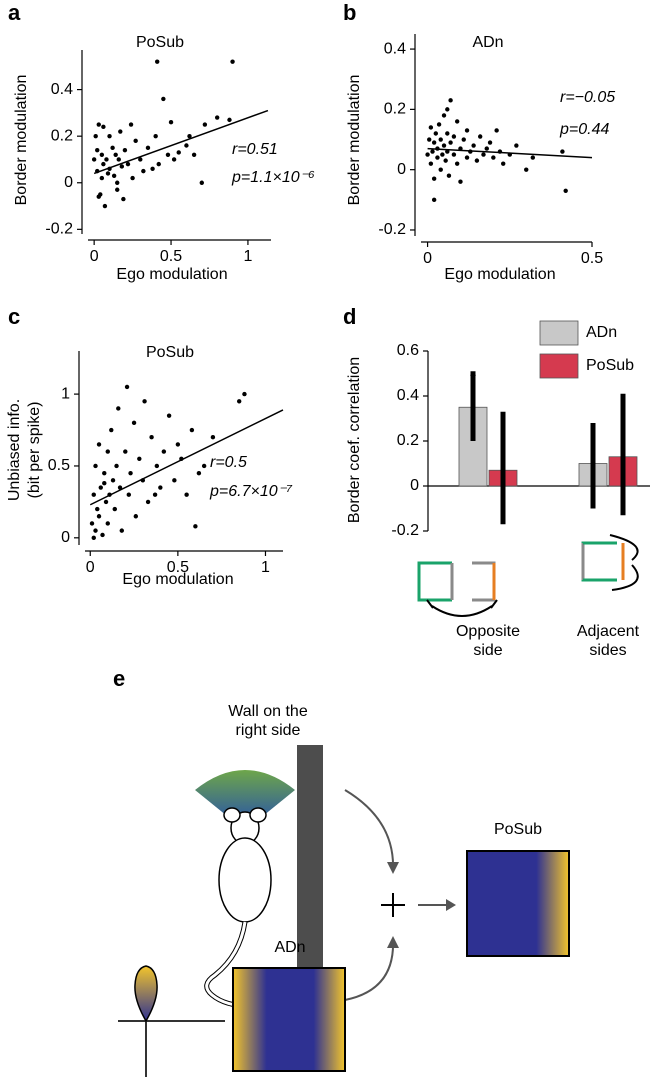 The height and width of the screenshot is (1077, 662). Describe the element at coordinates (528, 575) in the screenshot. I see `side-icon` at that location.